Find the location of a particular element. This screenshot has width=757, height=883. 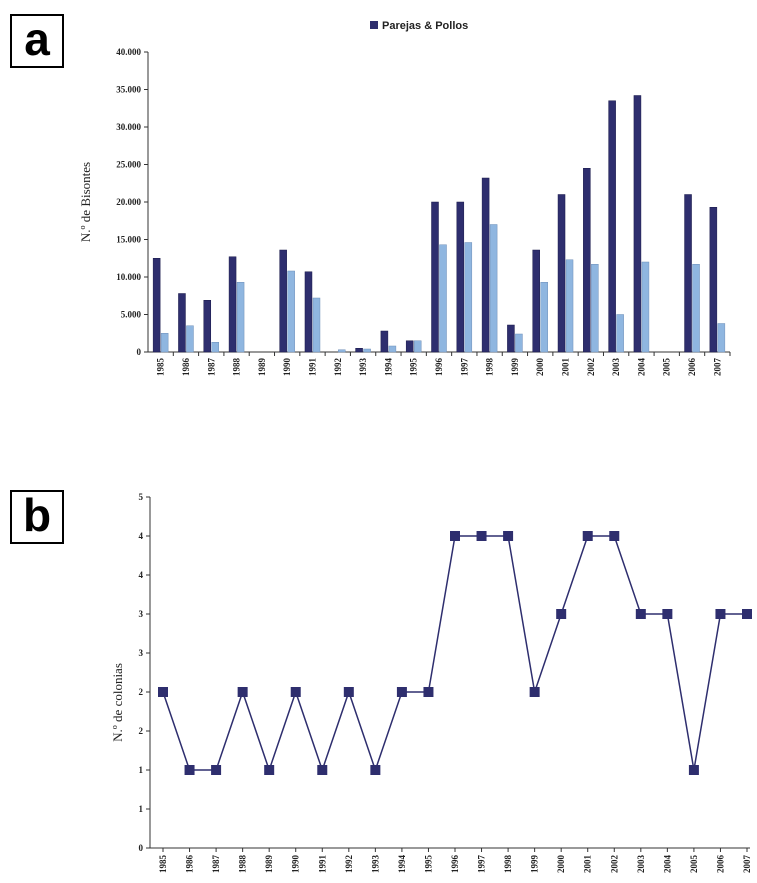

marker-1994 is located at coordinates (401, 692).